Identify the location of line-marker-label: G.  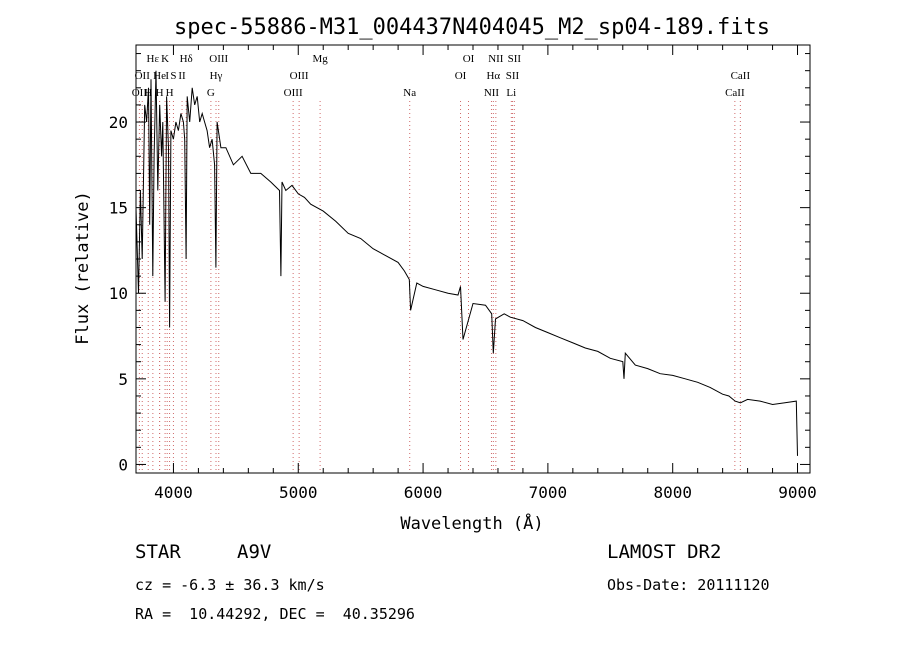
(211, 93).